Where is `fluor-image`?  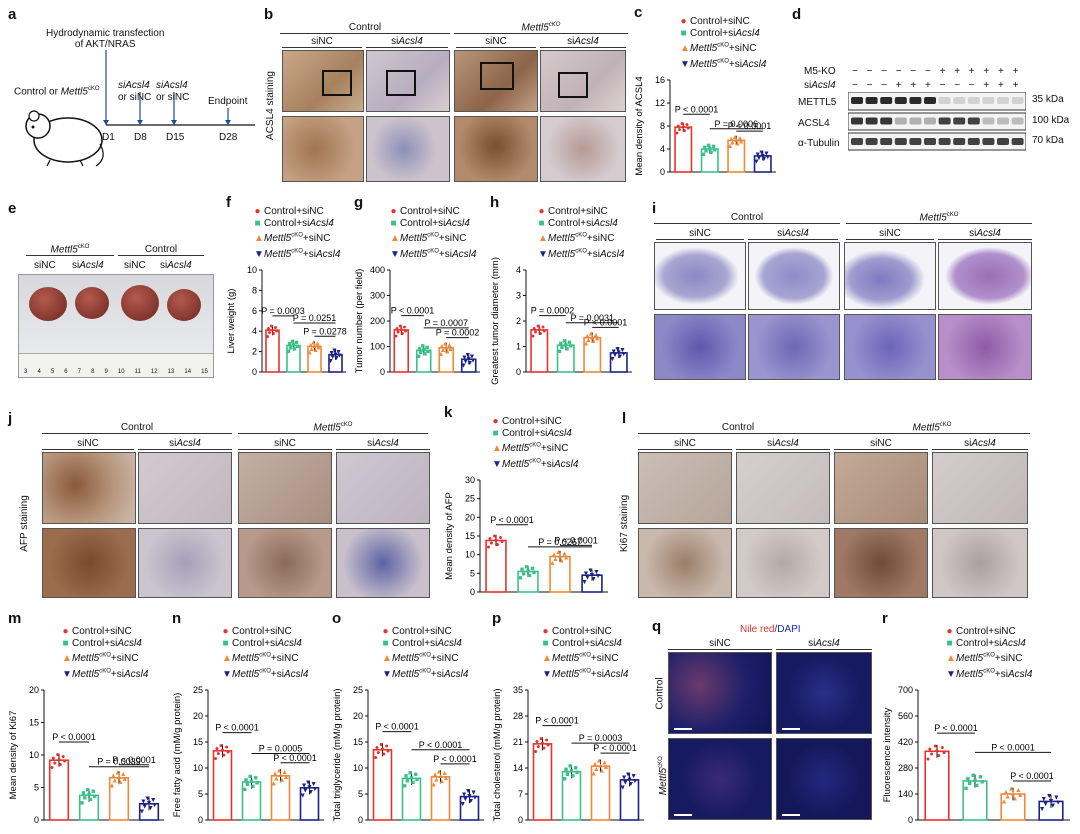 fluor-image is located at coordinates (720, 693).